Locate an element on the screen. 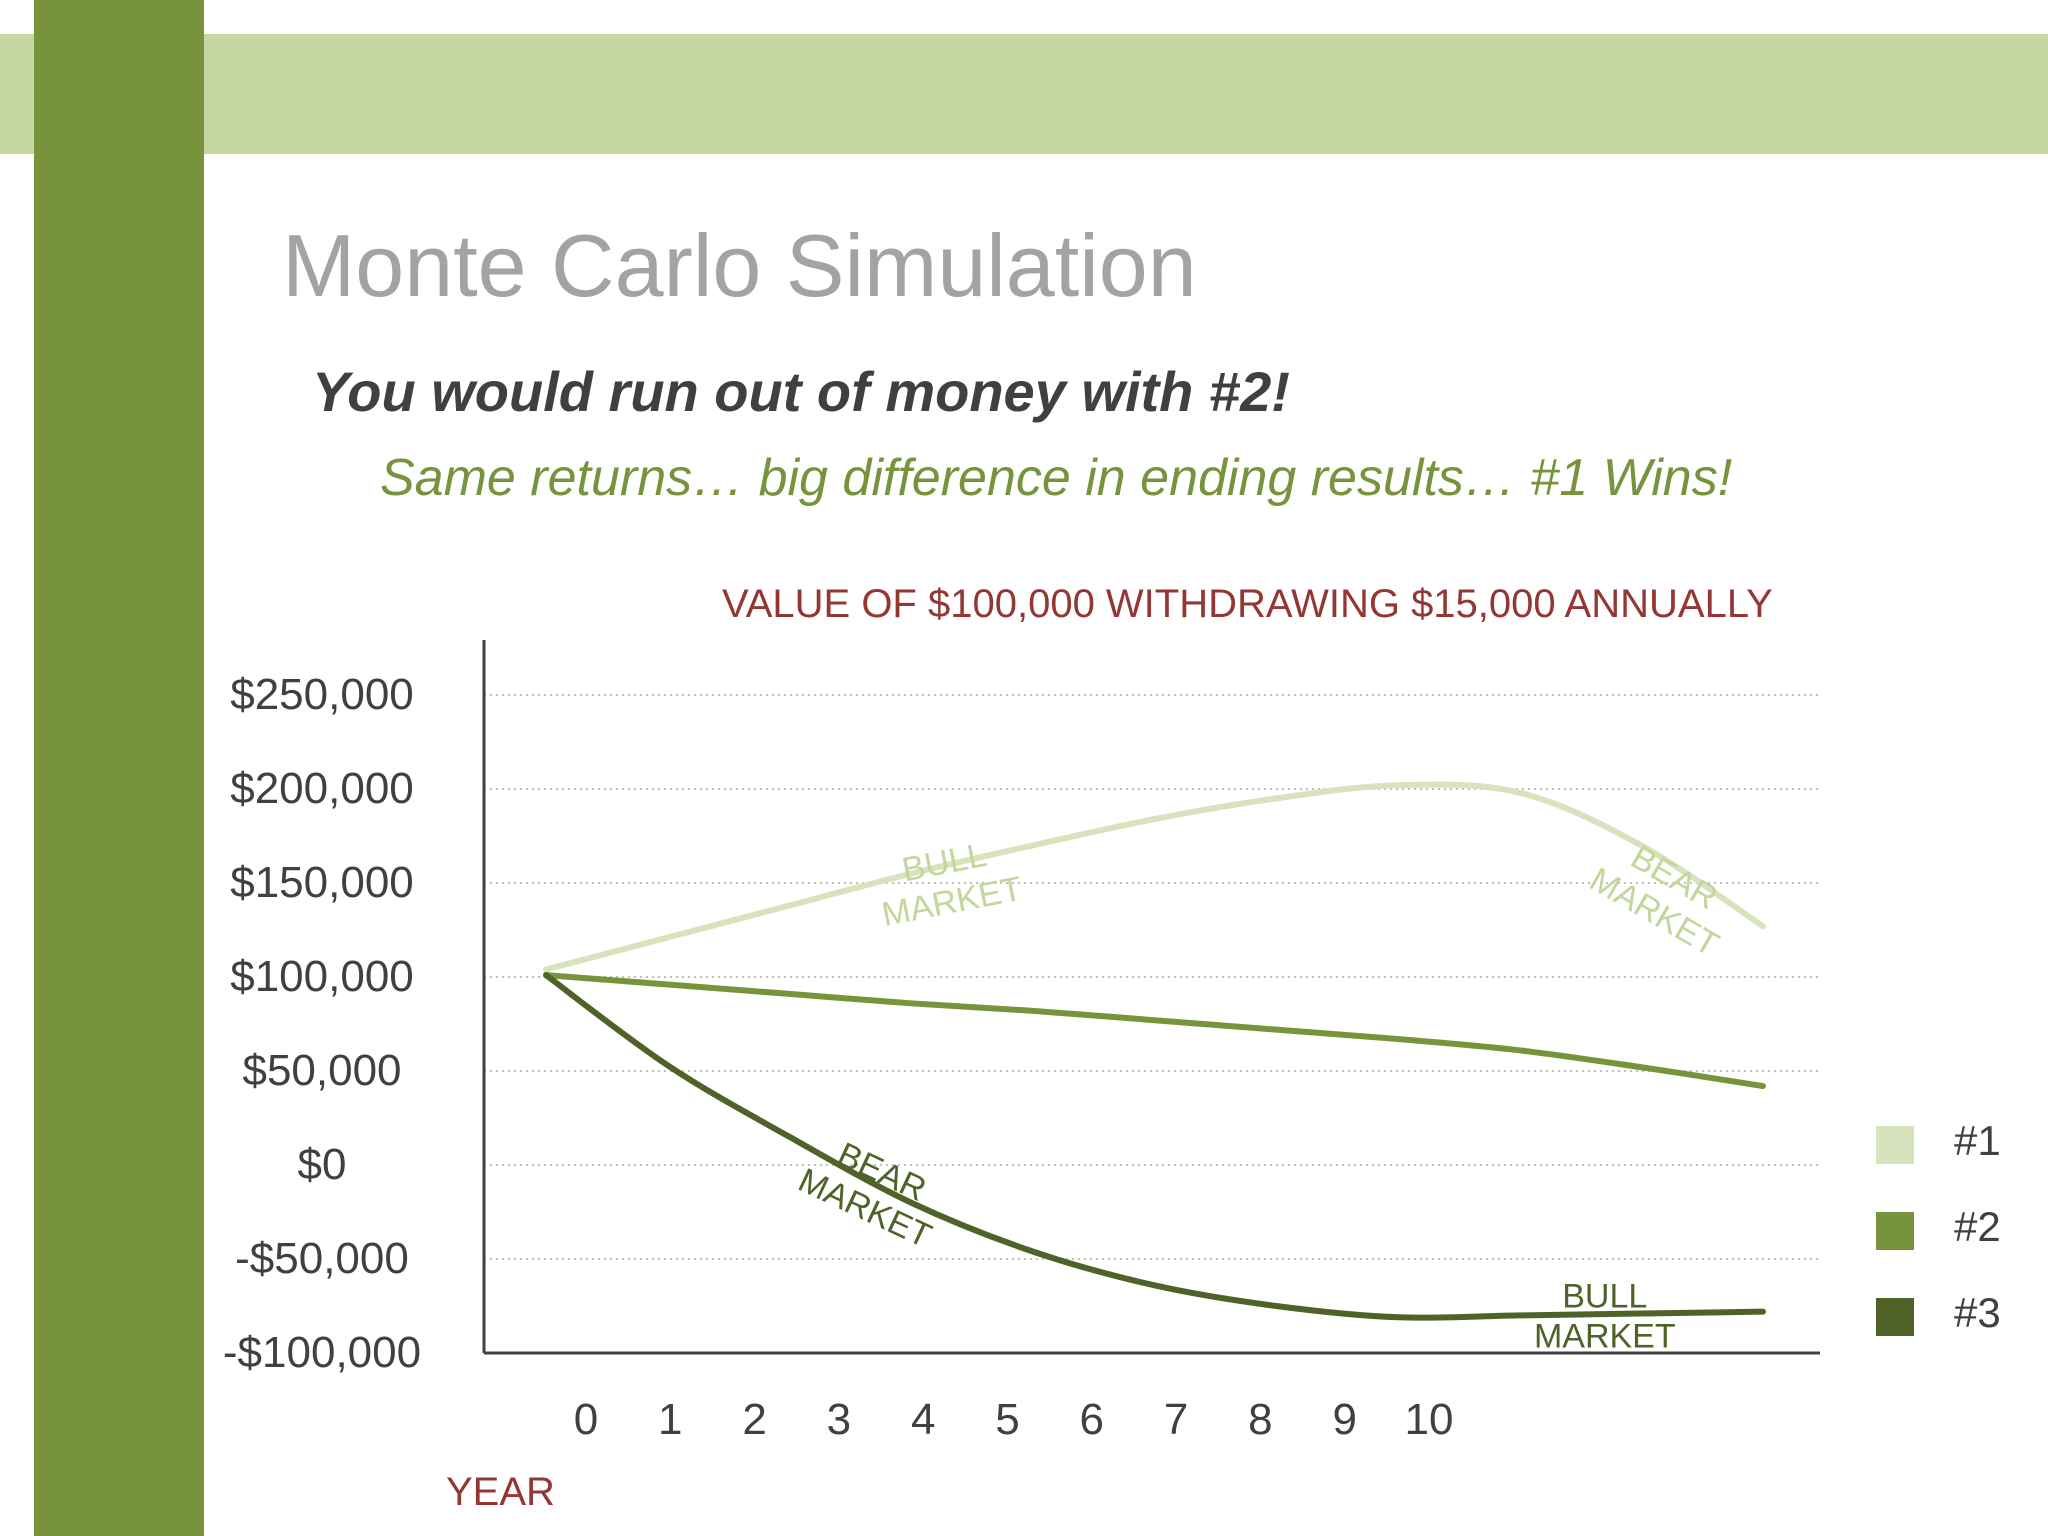 This screenshot has height=1536, width=2048. x-tick-label: 7 is located at coordinates (1176, 1419).